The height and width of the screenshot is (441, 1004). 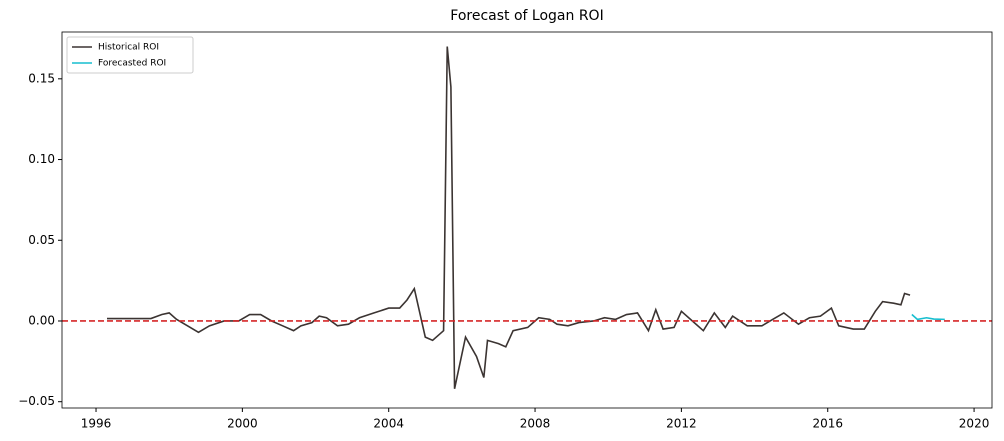 I want to click on x-tick-label: 2020, so click(x=974, y=424).